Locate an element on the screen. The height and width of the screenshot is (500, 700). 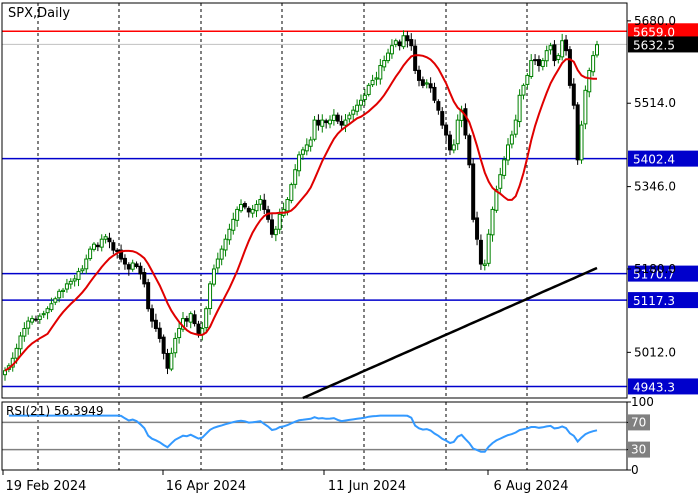
x-tick-label: 6 Aug 2024 is located at coordinates (530, 486).